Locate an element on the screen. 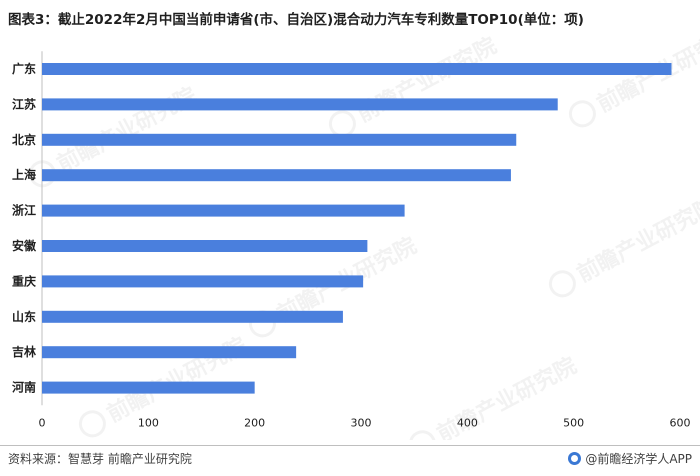  source-note: 资料来源：智慧芽 前瞻产业研究院 is located at coordinates (100, 459).